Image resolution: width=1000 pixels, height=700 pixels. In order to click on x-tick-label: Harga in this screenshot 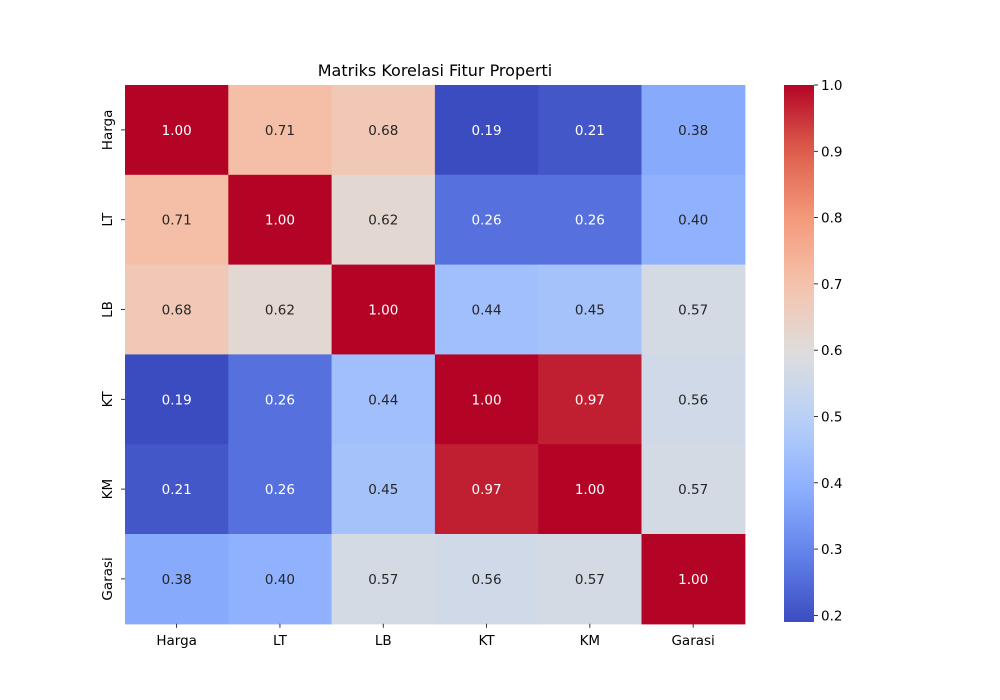, I will do `click(176, 641)`.